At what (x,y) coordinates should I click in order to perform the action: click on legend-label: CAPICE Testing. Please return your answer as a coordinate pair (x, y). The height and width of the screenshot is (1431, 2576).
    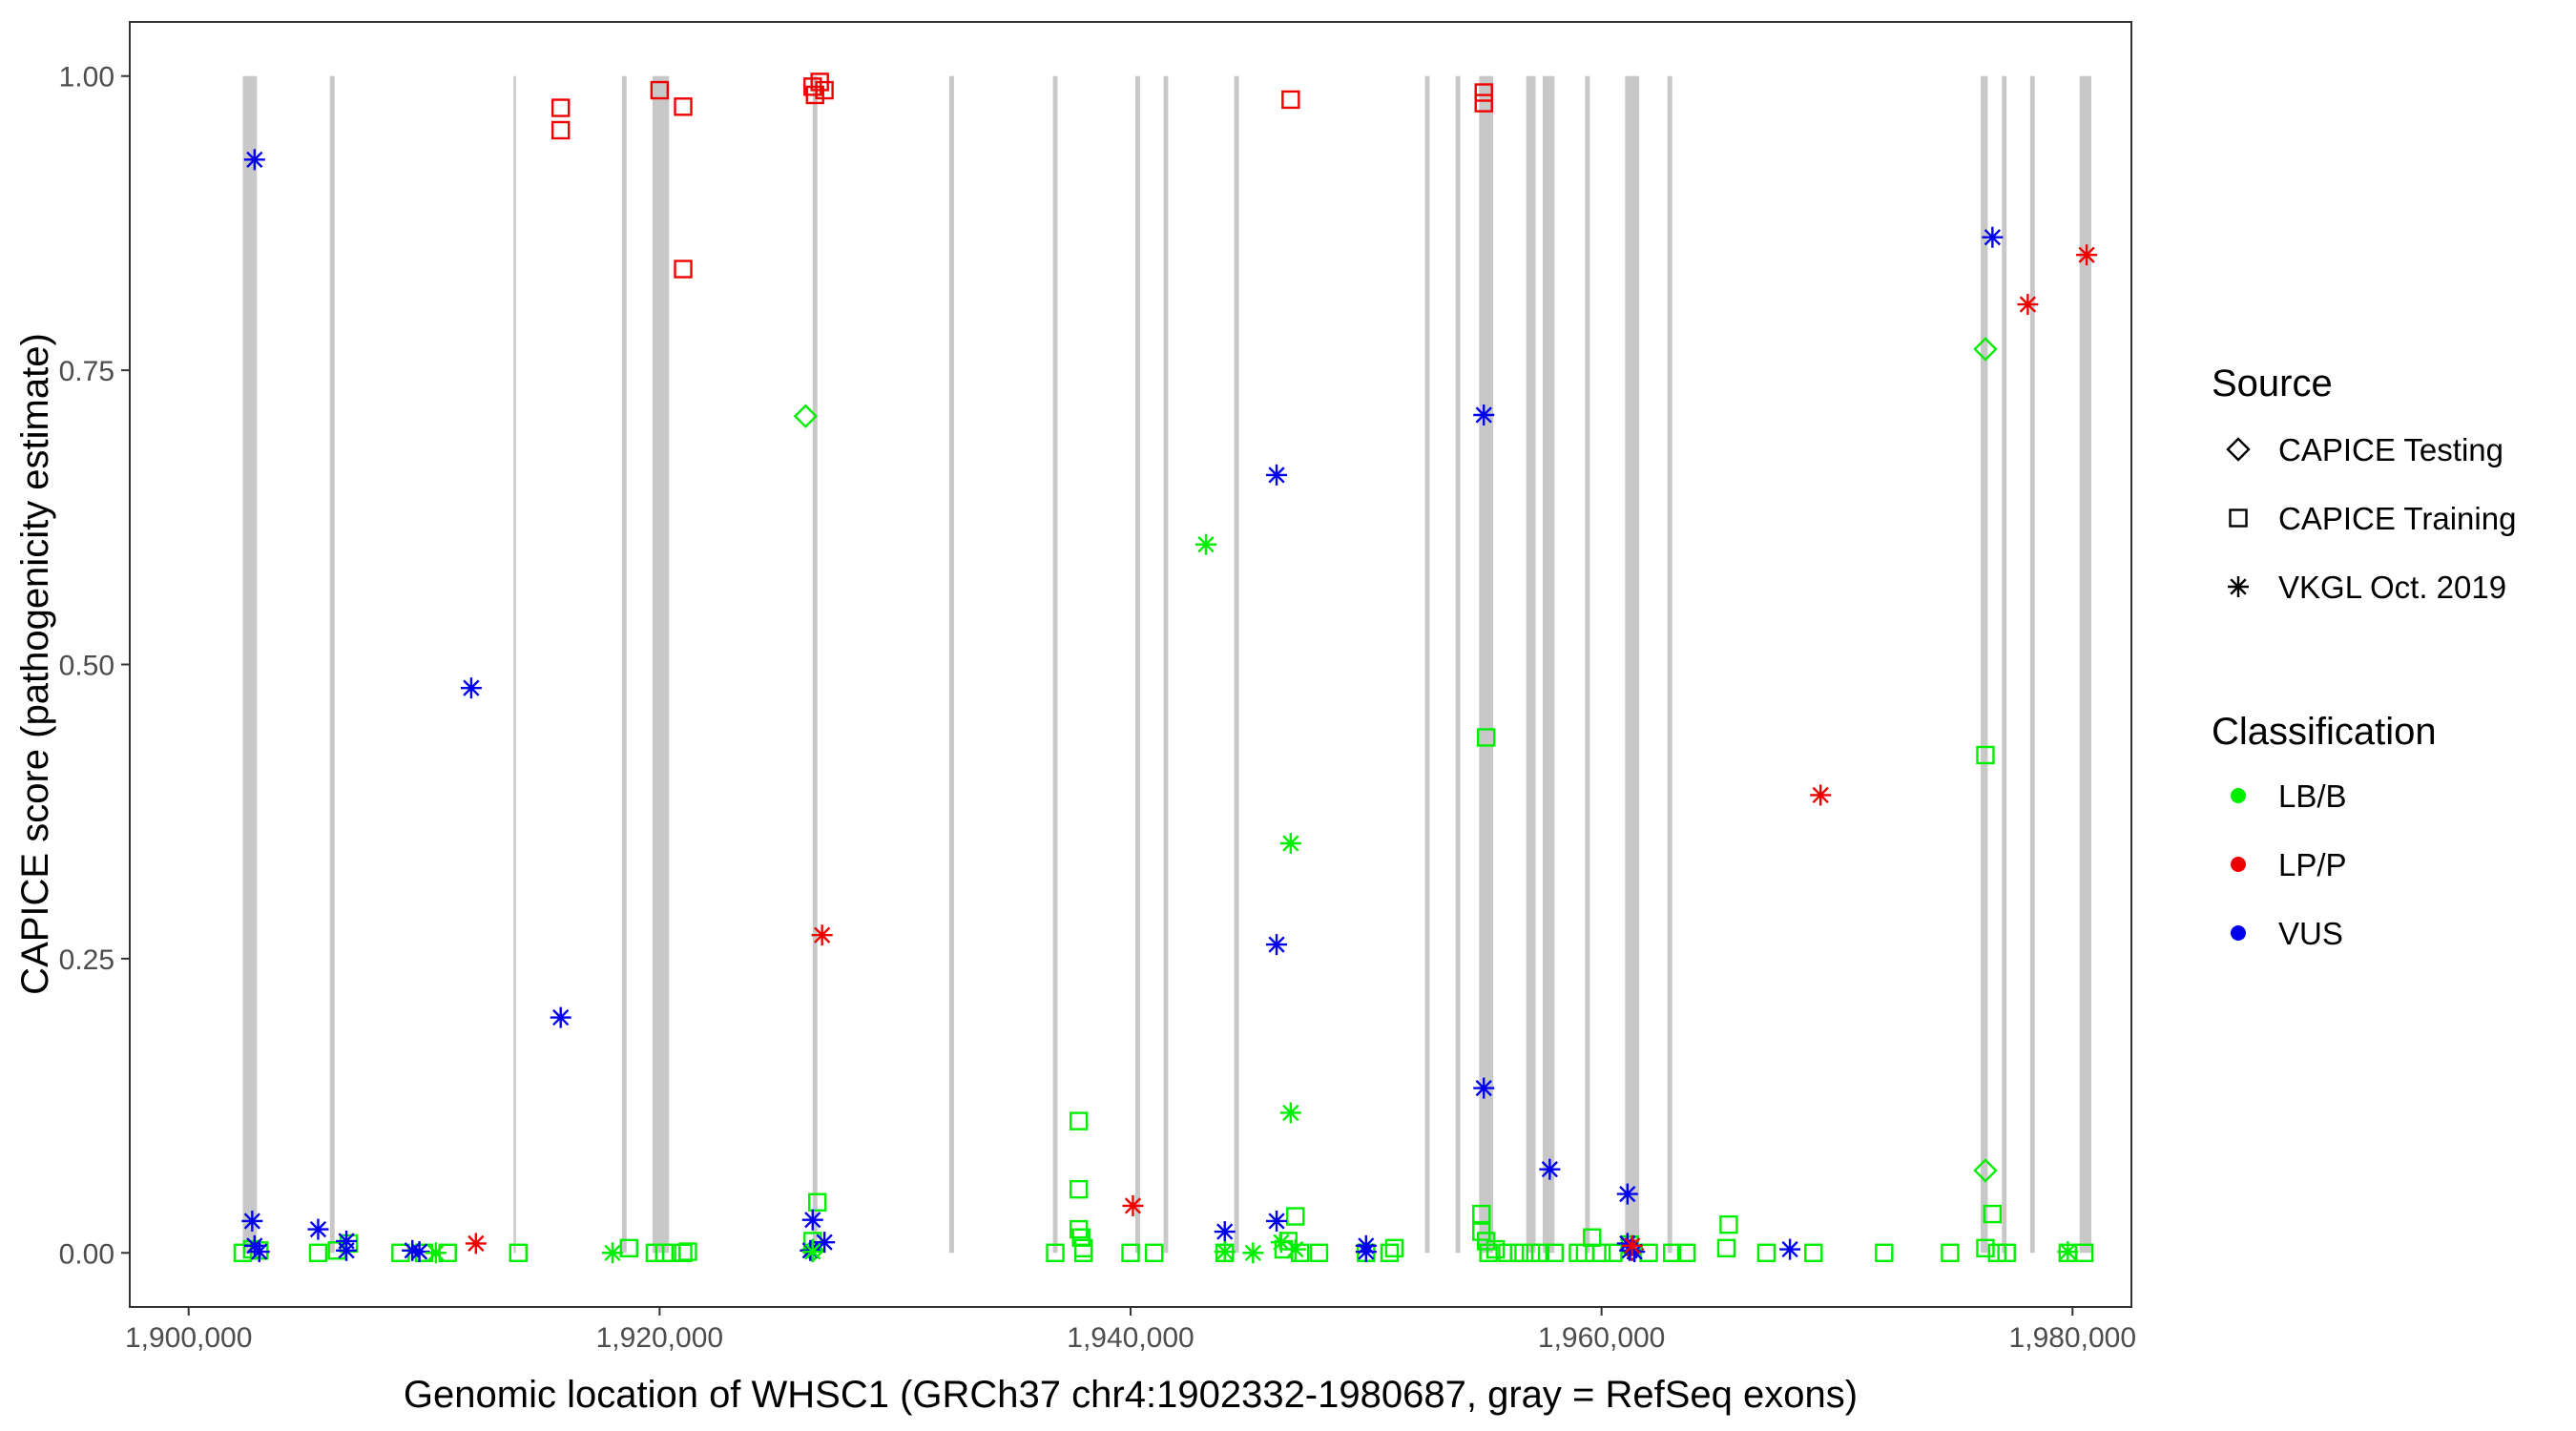
    Looking at the image, I should click on (2390, 449).